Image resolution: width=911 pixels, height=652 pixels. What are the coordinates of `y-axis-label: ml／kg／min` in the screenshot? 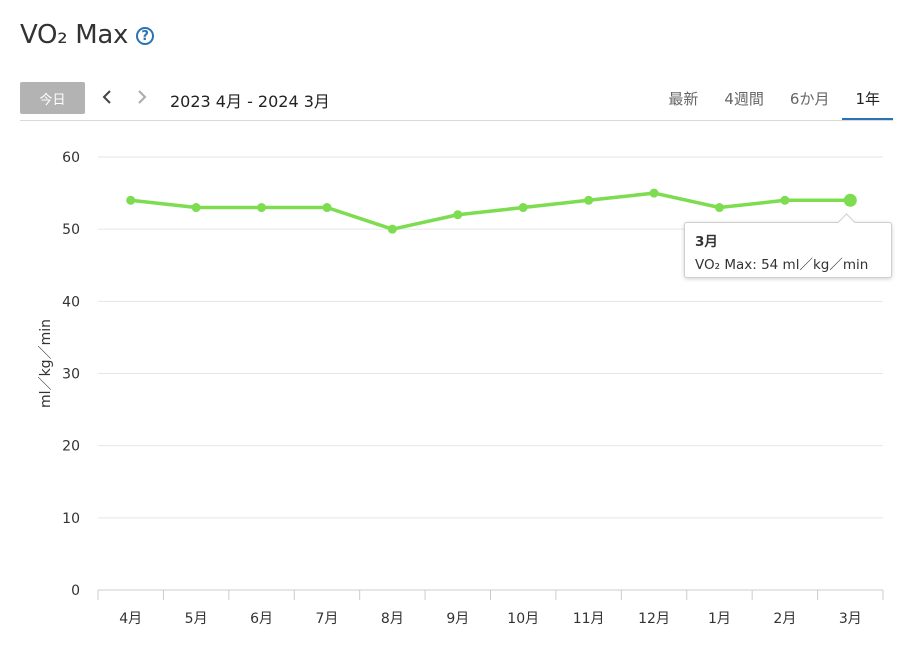 It's located at (46, 363).